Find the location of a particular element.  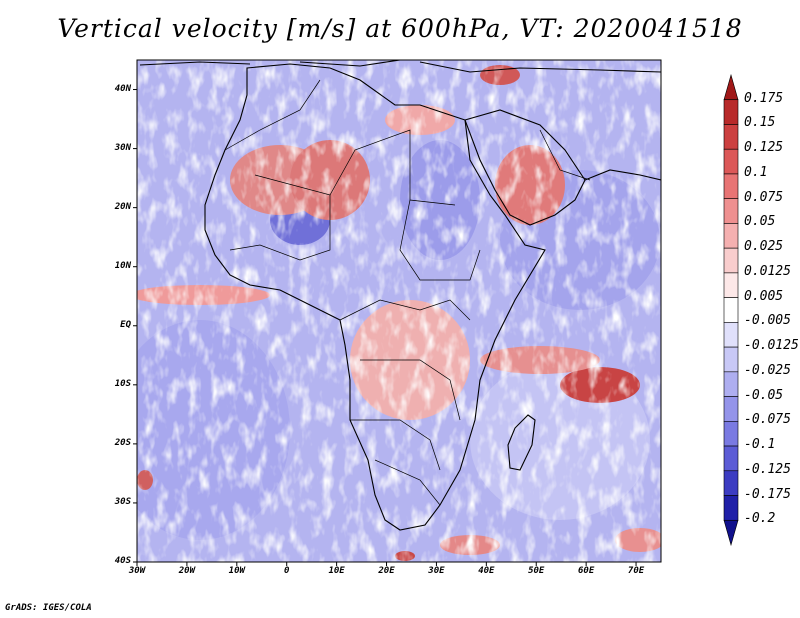

lat-tick-label: EQ is located at coordinates (125, 324).